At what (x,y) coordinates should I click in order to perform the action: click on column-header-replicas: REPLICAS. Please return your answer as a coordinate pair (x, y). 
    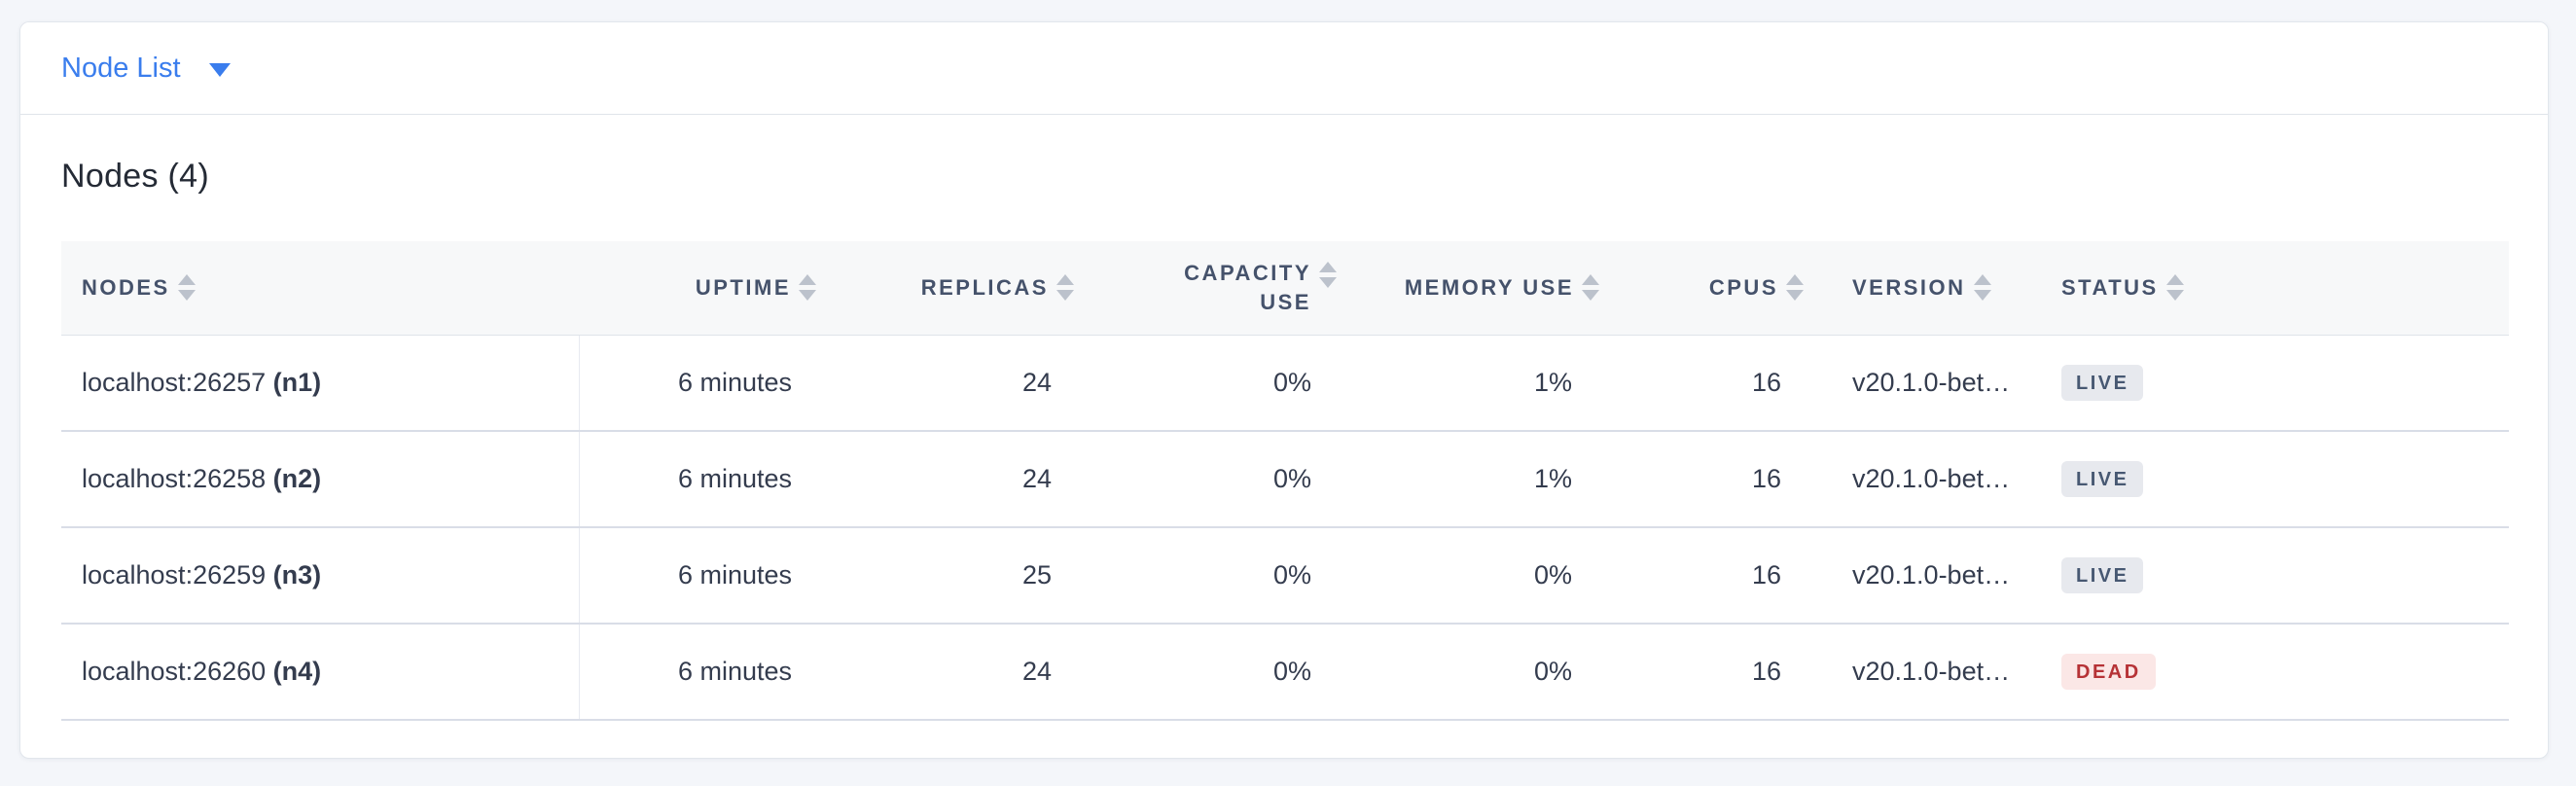
    Looking at the image, I should click on (952, 288).